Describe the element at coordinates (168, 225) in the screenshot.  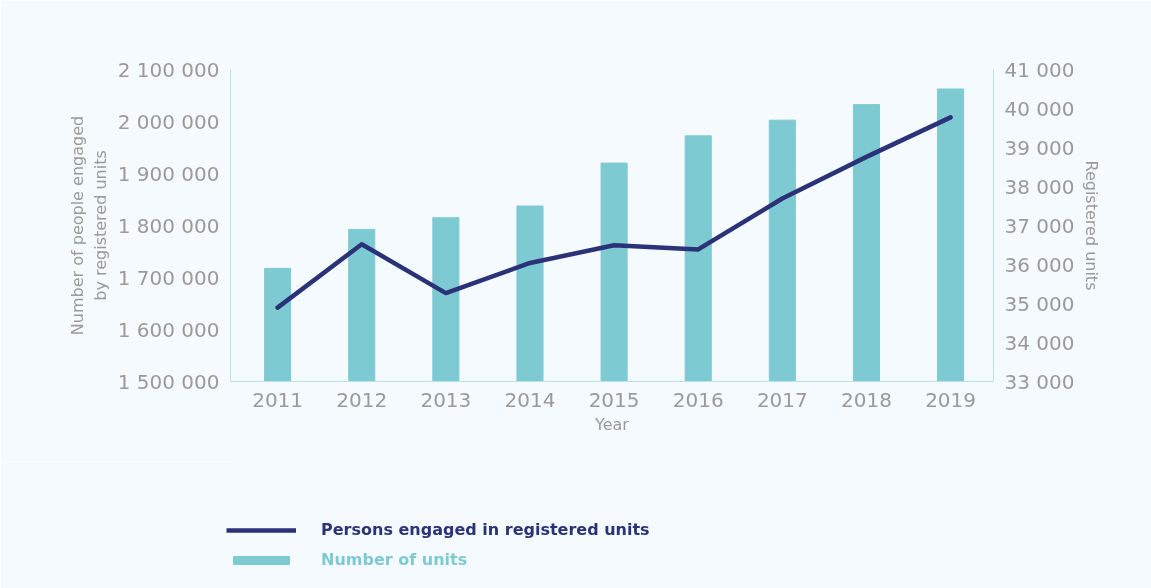
I see `y-tick-label: 1 800 000` at that location.